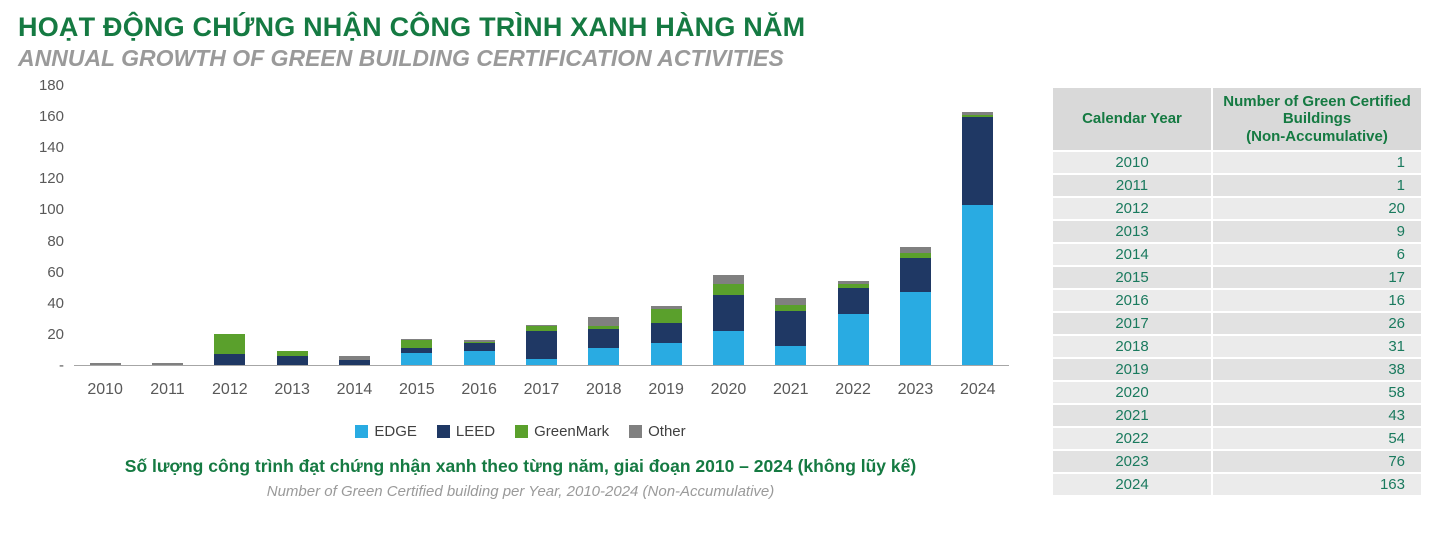 The height and width of the screenshot is (541, 1434). Describe the element at coordinates (790, 389) in the screenshot. I see `x-axis-label: 2021` at that location.